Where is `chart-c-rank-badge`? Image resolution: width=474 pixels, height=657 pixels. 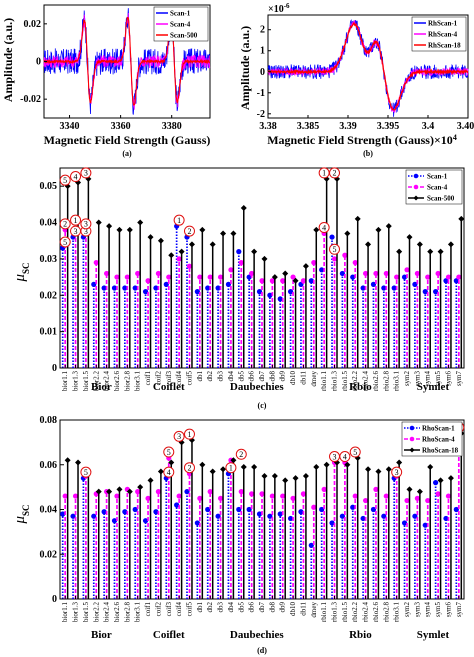
chart-c-rank-badge is located at coordinates (189, 231).